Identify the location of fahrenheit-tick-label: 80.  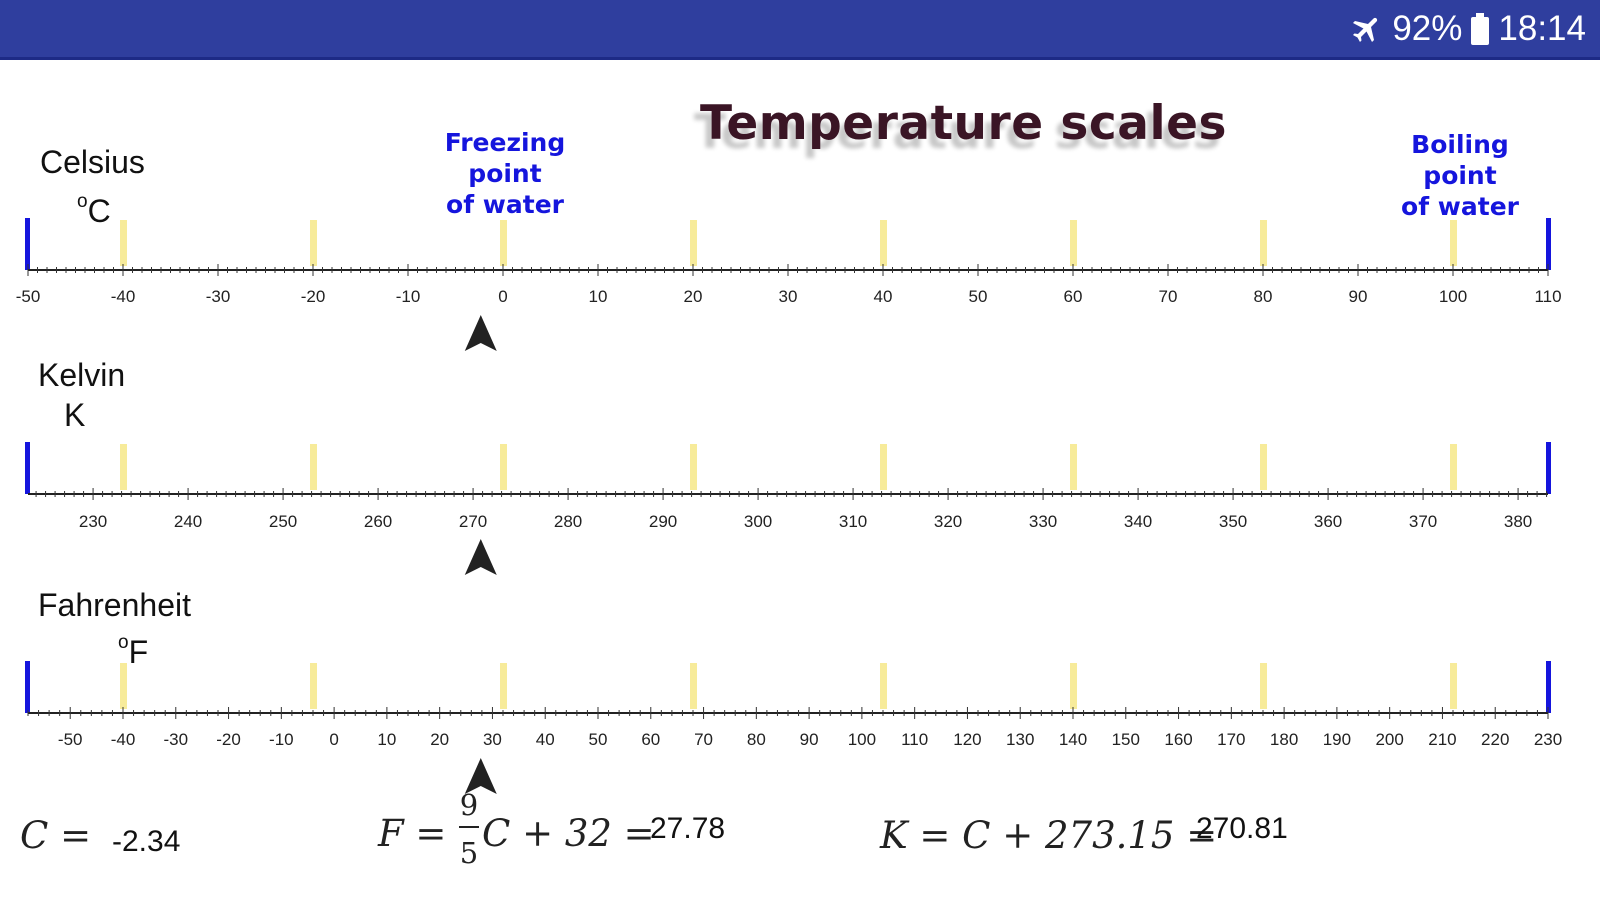
(756, 739).